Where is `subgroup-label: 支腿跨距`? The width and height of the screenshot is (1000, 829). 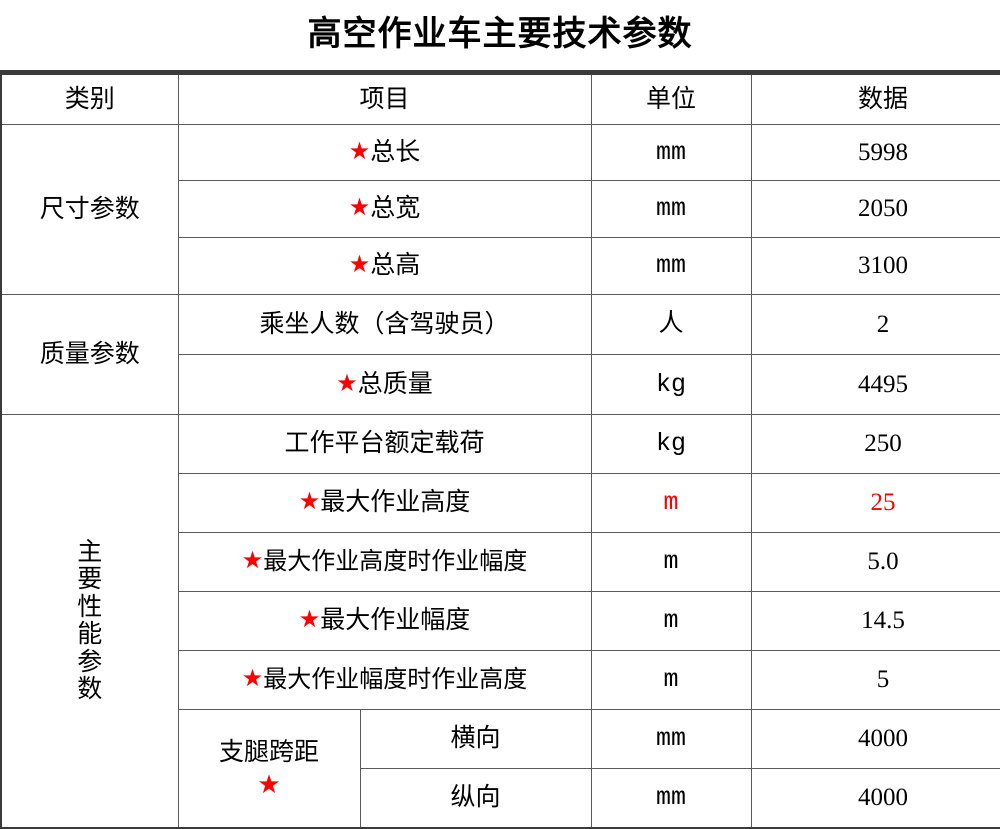 subgroup-label: 支腿跨距 is located at coordinates (268, 752).